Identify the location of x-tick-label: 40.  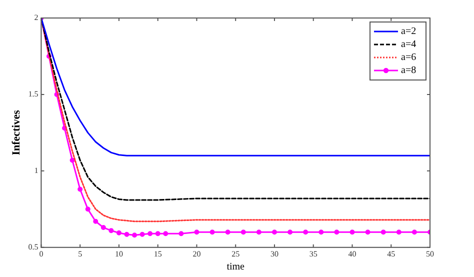
(352, 253).